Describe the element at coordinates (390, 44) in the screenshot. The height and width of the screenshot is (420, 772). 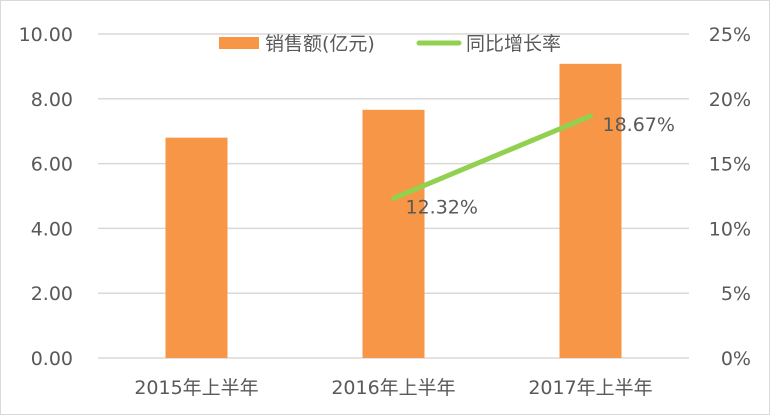
I see `legend: 销售额(亿元) 同比增长率` at that location.